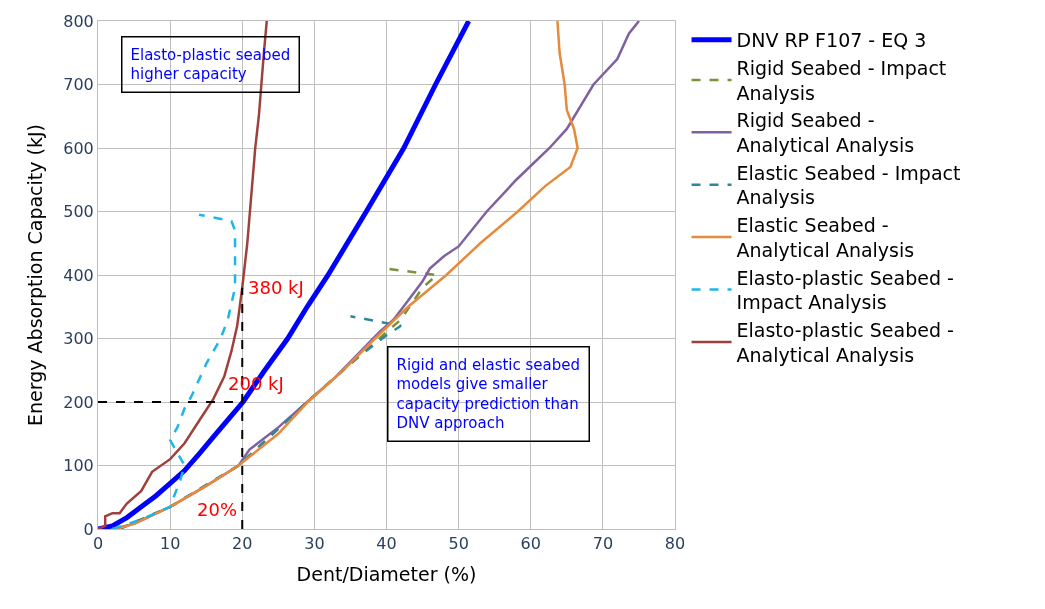 Image resolution: width=1045 pixels, height=609 pixels. What do you see at coordinates (78, 148) in the screenshot?
I see `y-tick-label: 600` at bounding box center [78, 148].